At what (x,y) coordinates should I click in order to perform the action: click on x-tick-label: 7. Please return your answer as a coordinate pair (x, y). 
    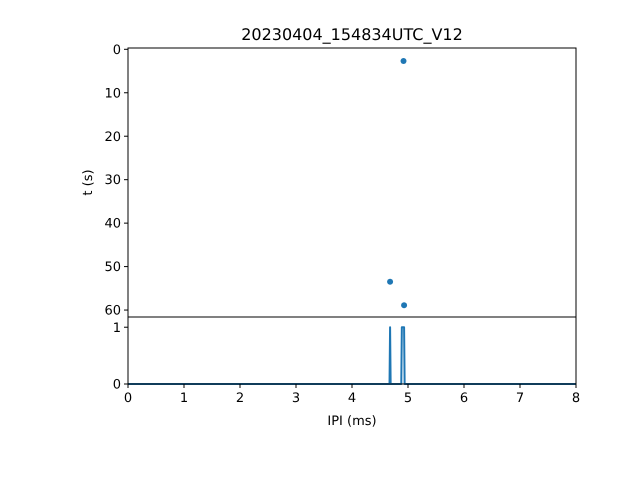
    Looking at the image, I should click on (520, 398).